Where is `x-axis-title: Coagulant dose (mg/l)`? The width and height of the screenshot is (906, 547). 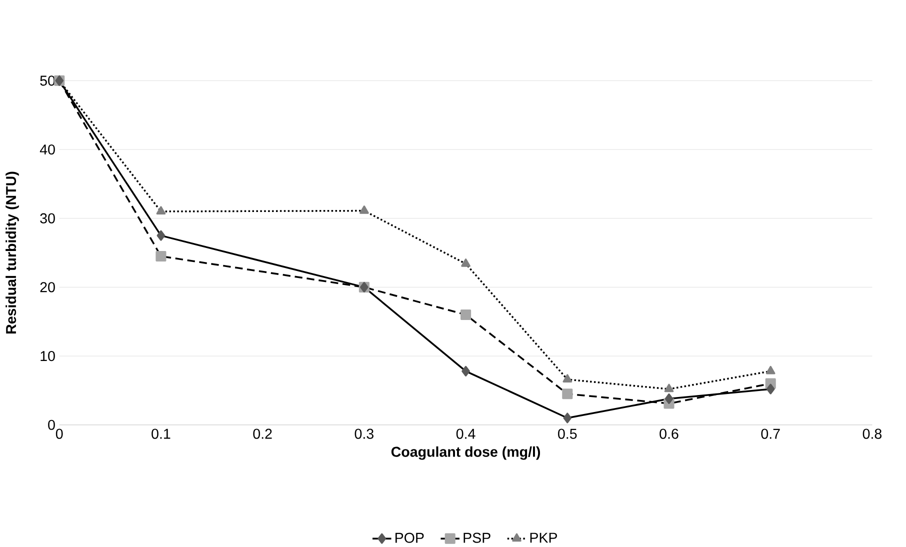
x-axis-title: Coagulant dose (mg/l) is located at coordinates (465, 453).